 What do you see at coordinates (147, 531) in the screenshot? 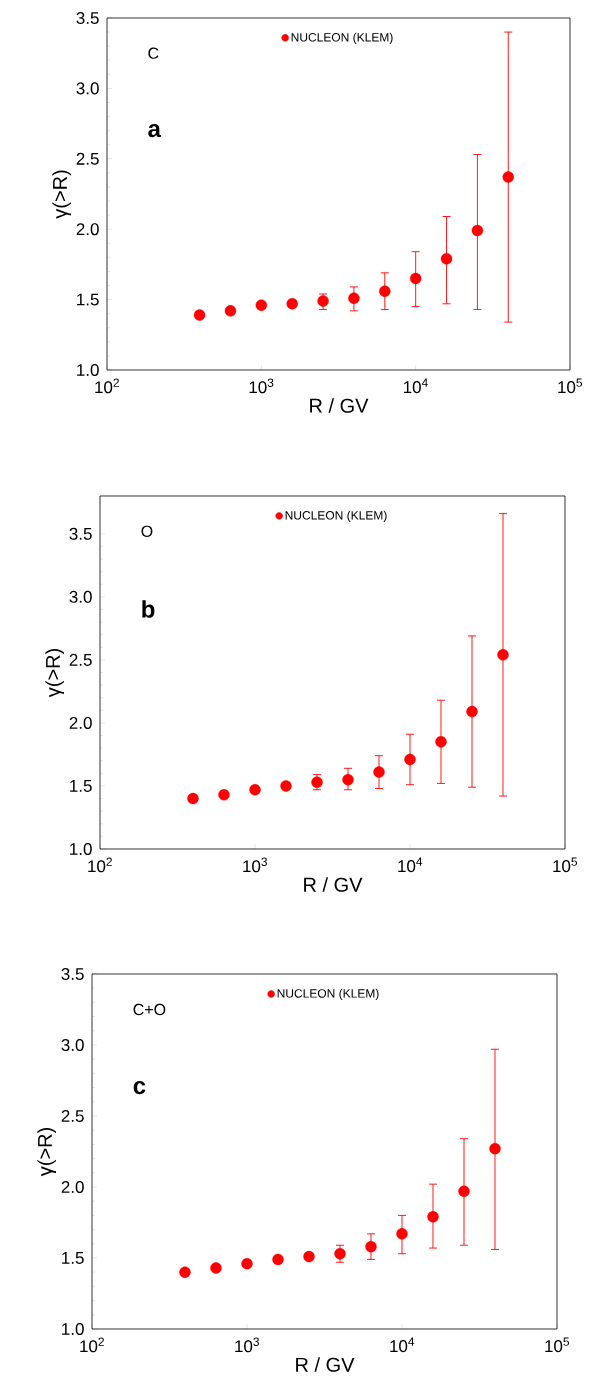
I see `annotation: O` at bounding box center [147, 531].